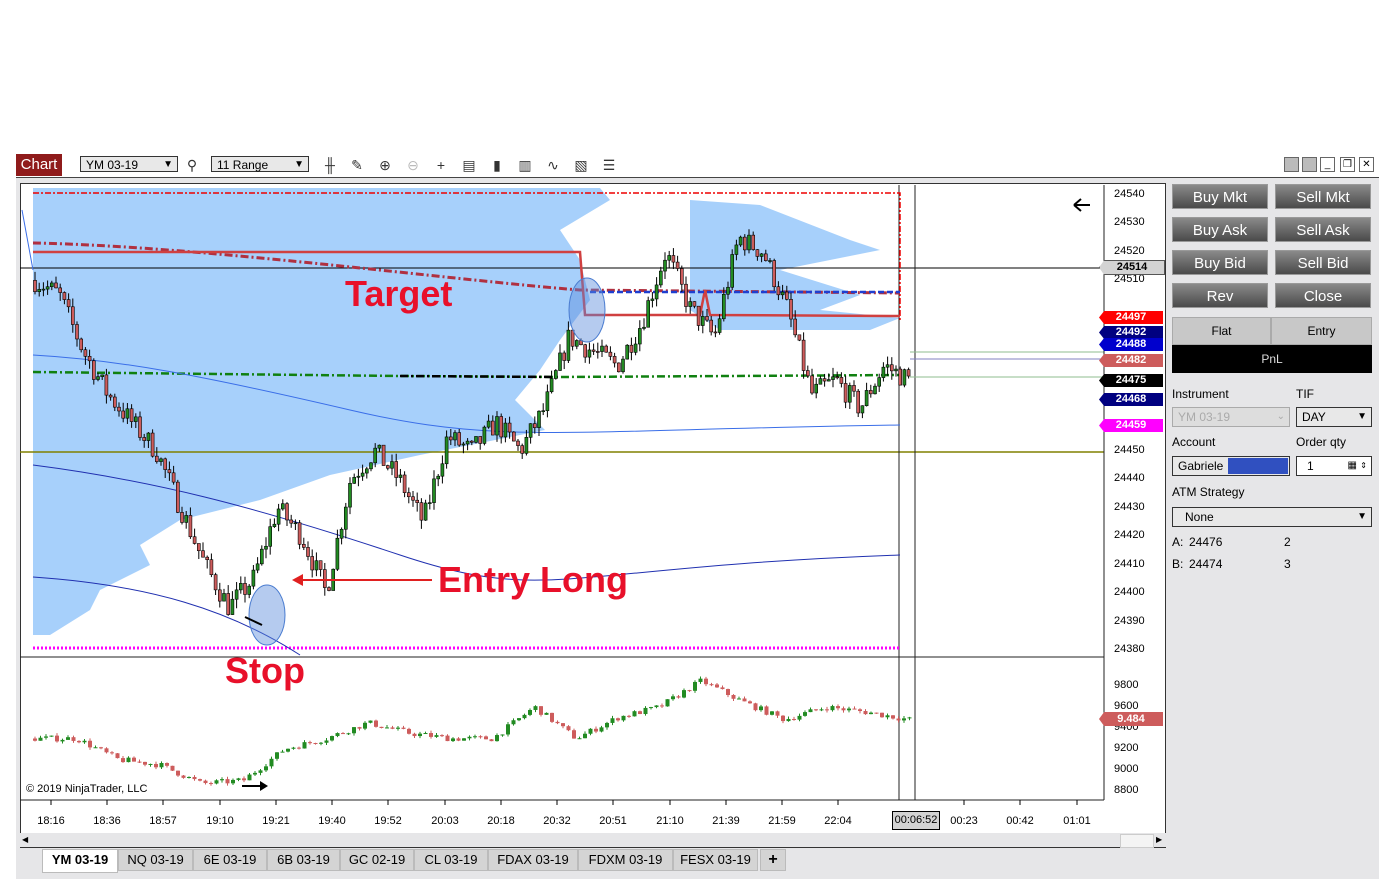 The image size is (1379, 879). Describe the element at coordinates (1272, 517) in the screenshot. I see `atm-strategy-select: None ▼` at that location.